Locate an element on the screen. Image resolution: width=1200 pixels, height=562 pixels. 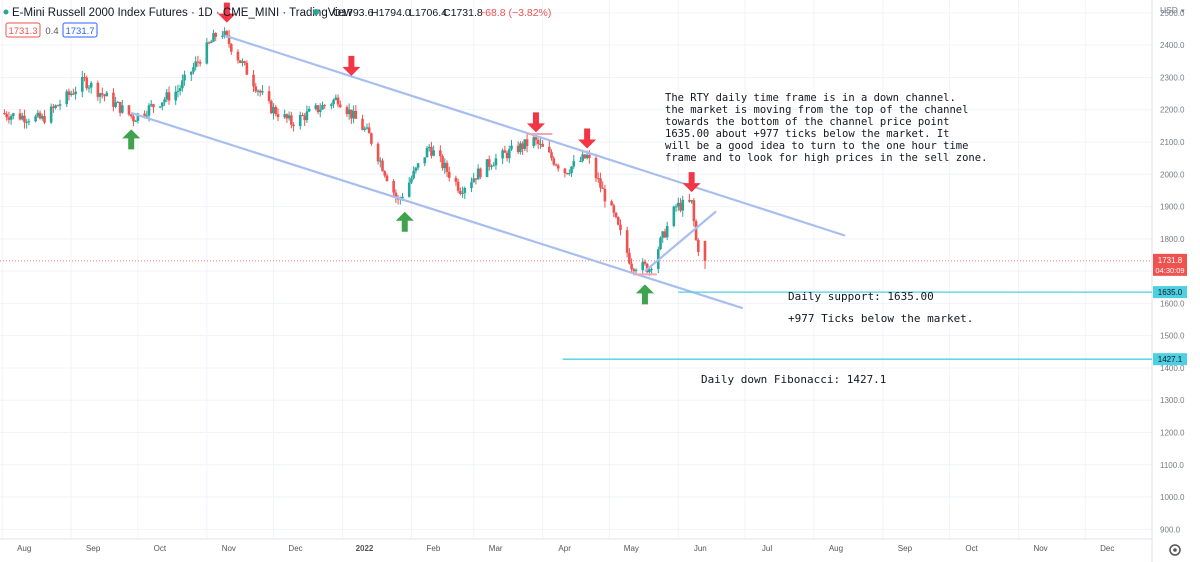
status-dot is located at coordinates (6, 12).